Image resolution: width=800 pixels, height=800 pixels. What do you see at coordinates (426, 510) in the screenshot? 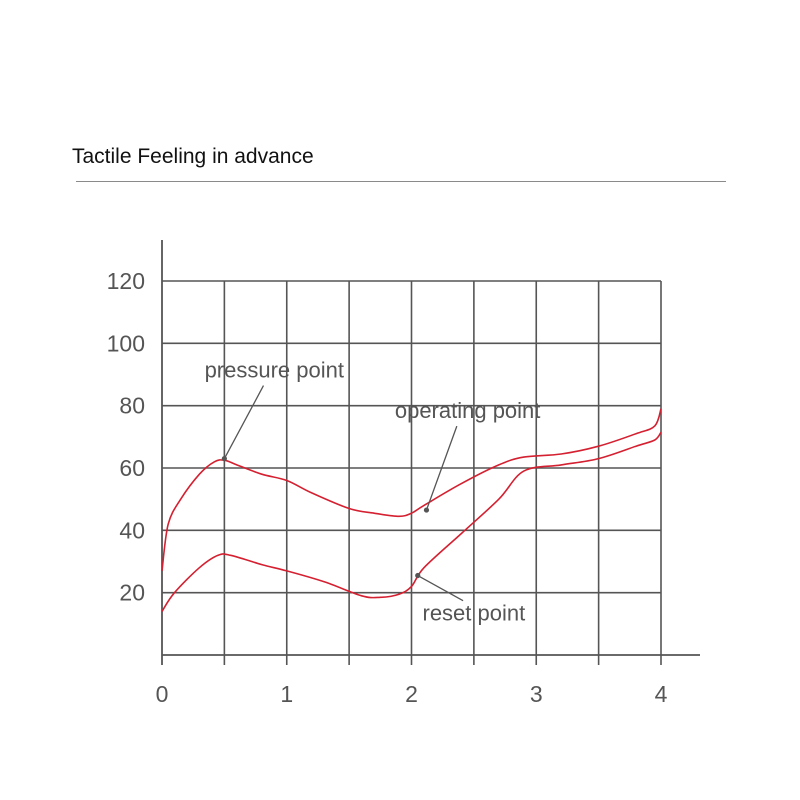
I see `annotation-marker-operating-point` at bounding box center [426, 510].